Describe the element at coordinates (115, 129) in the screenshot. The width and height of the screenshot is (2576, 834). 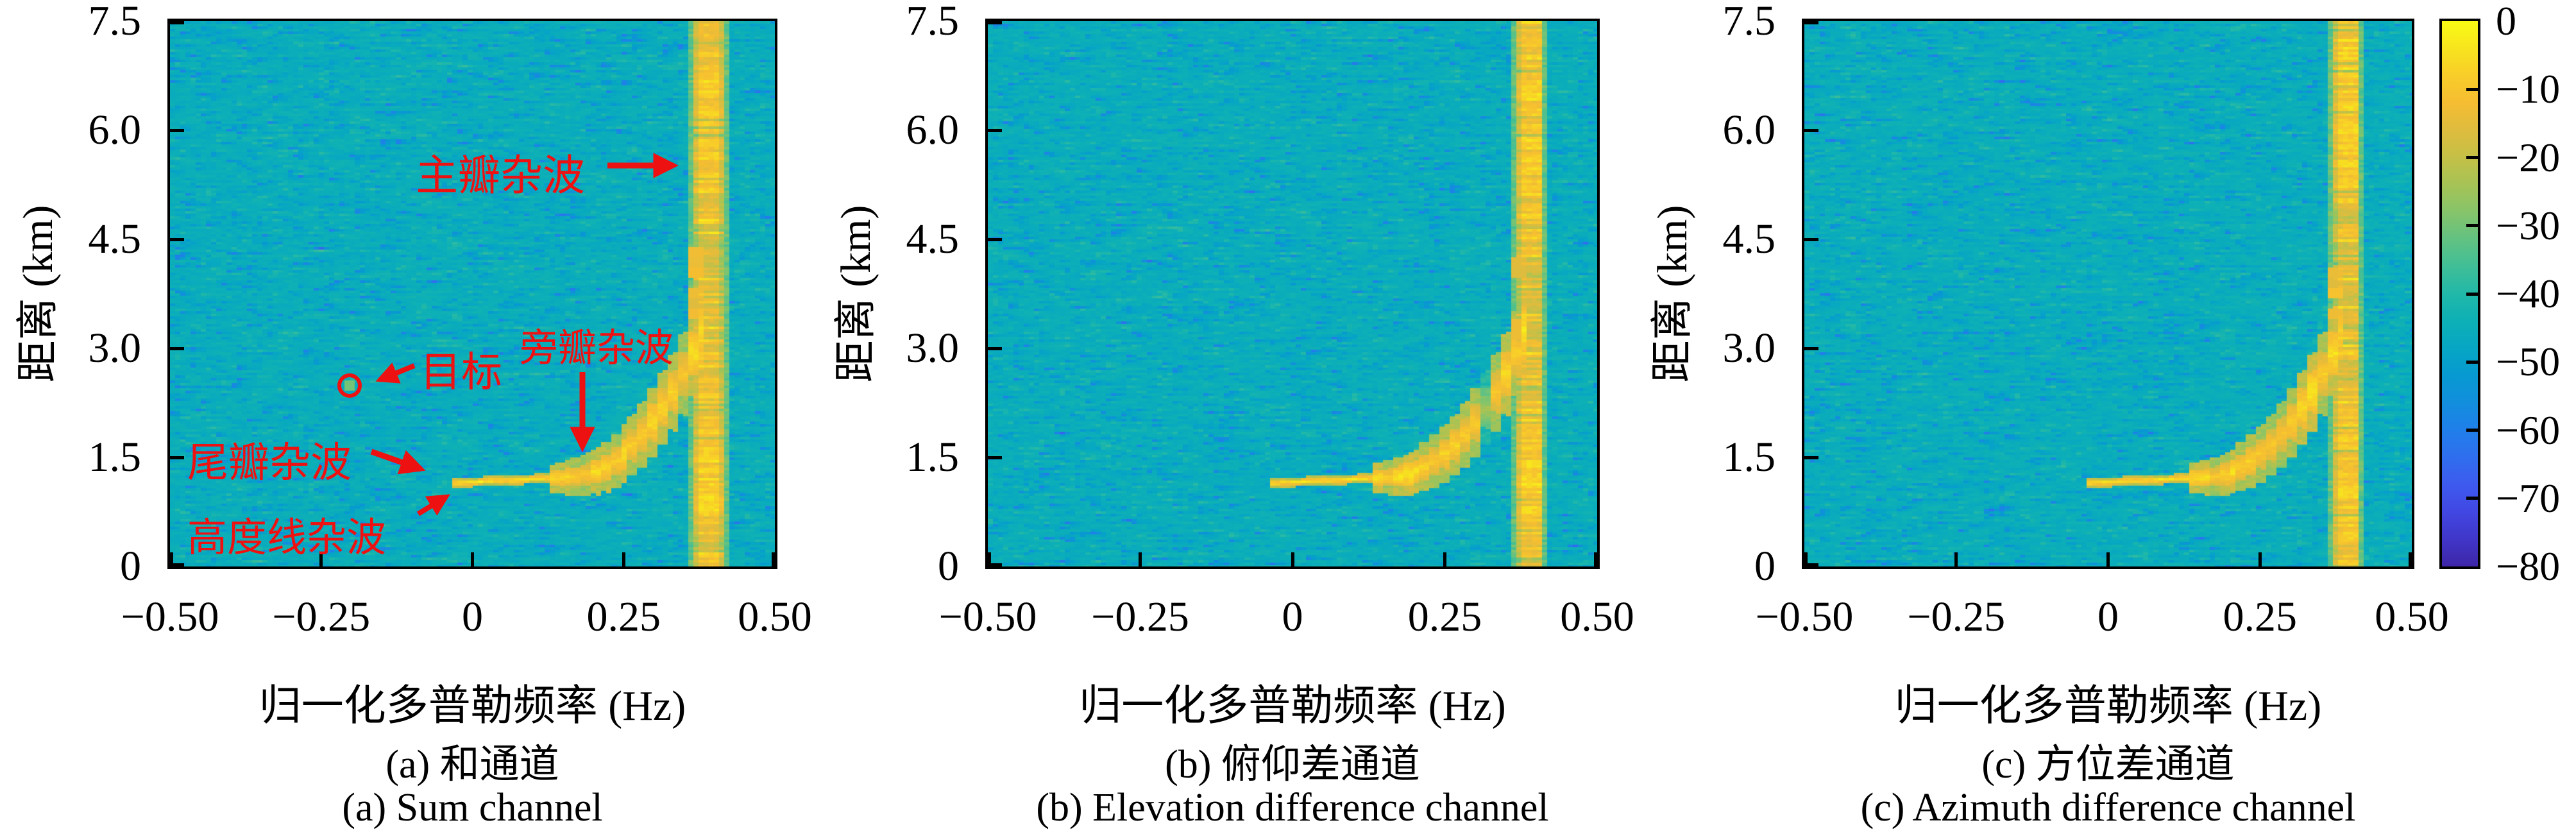
I see `panel-a-y-tick-label: 6.0` at that location.